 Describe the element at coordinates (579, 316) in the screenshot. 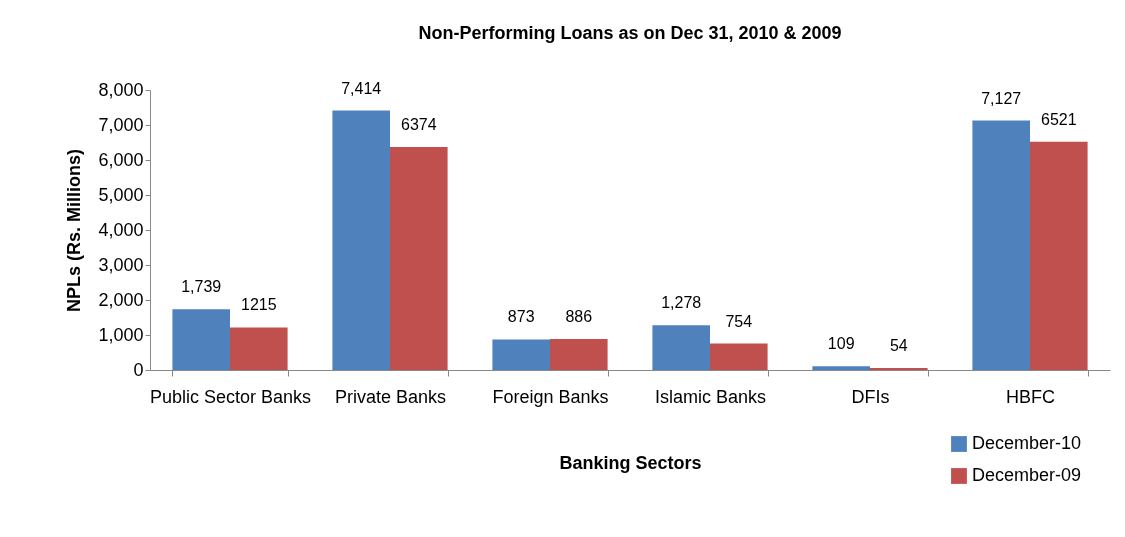

I see `data-label: 886` at that location.